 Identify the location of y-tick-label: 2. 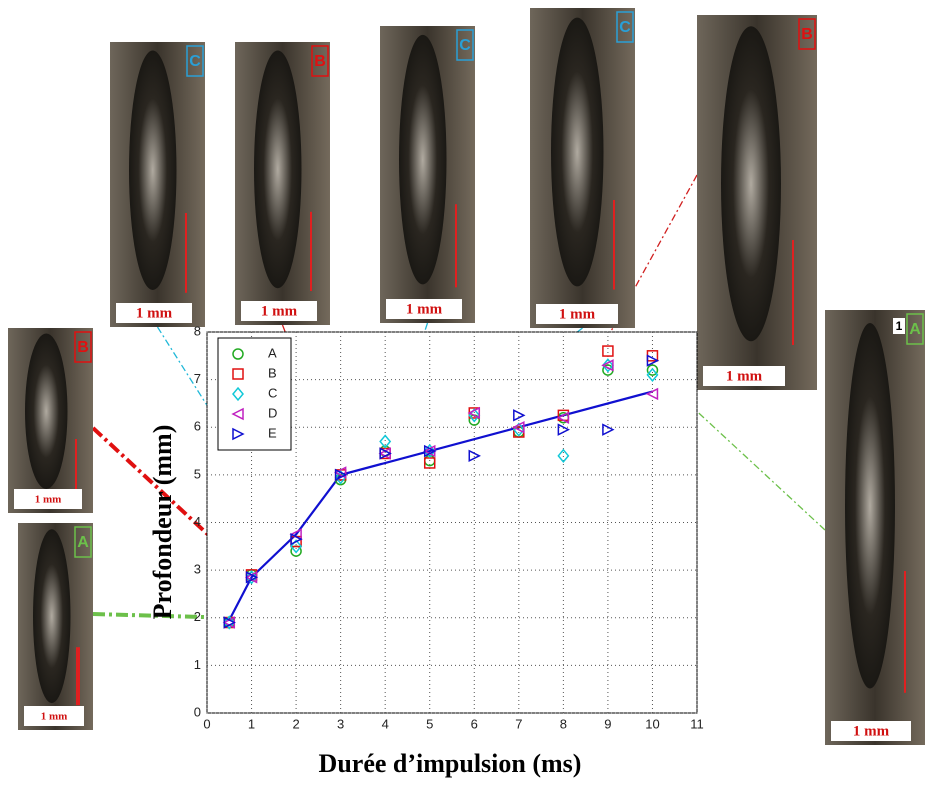
(197, 616).